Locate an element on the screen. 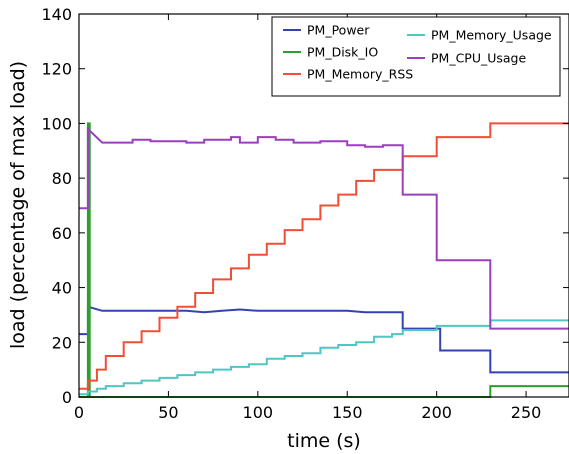 This screenshot has height=454, width=569. legend-label: PM_Disk_IO is located at coordinates (342, 52).